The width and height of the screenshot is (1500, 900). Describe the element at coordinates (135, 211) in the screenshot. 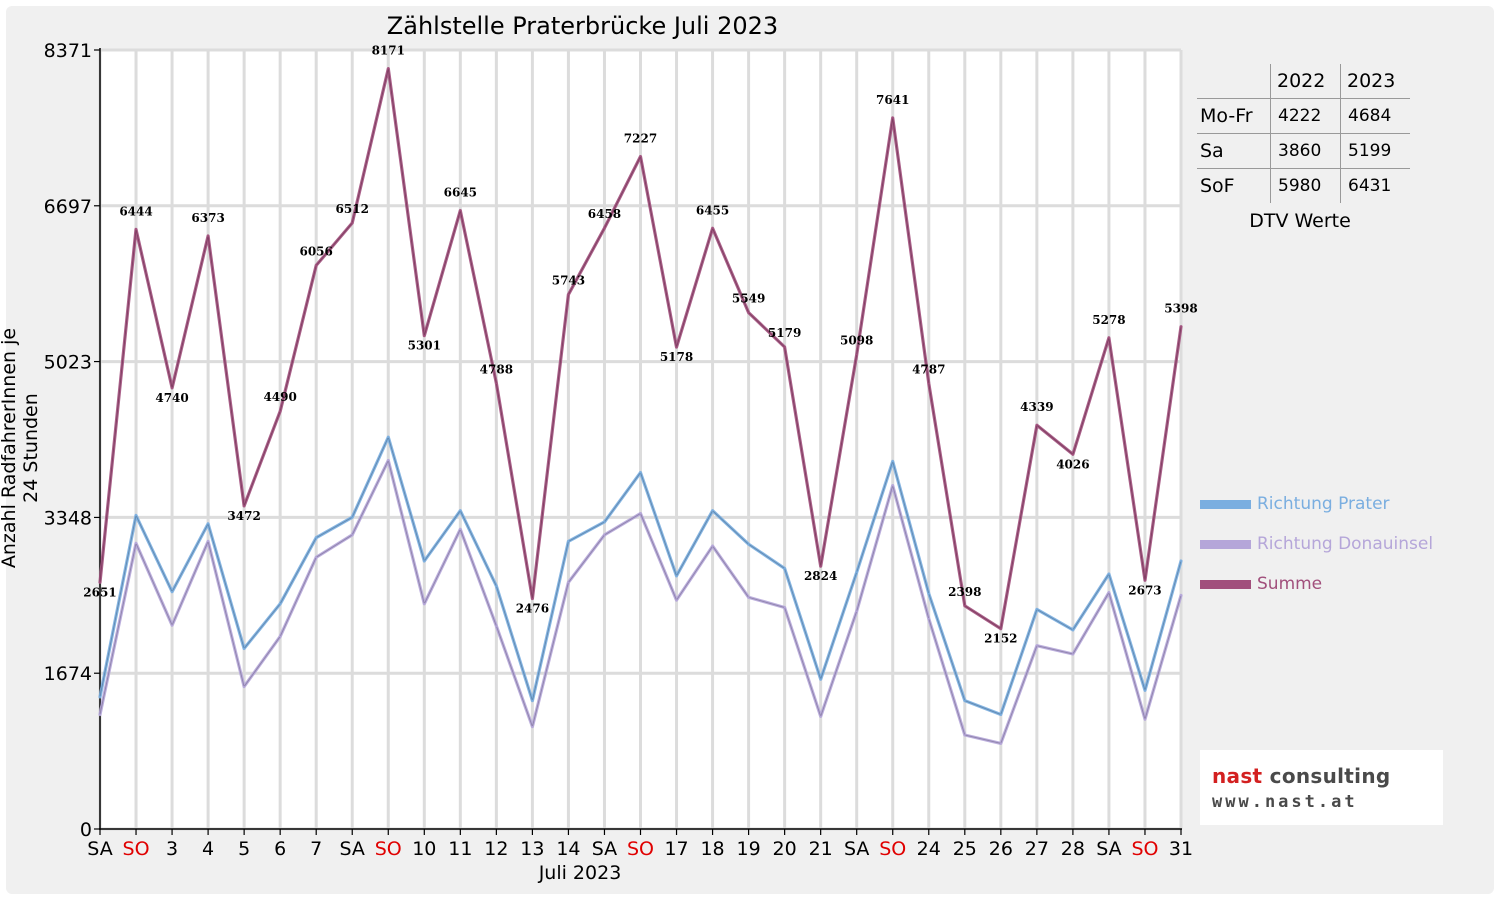

I see `data-label: 6444` at that location.